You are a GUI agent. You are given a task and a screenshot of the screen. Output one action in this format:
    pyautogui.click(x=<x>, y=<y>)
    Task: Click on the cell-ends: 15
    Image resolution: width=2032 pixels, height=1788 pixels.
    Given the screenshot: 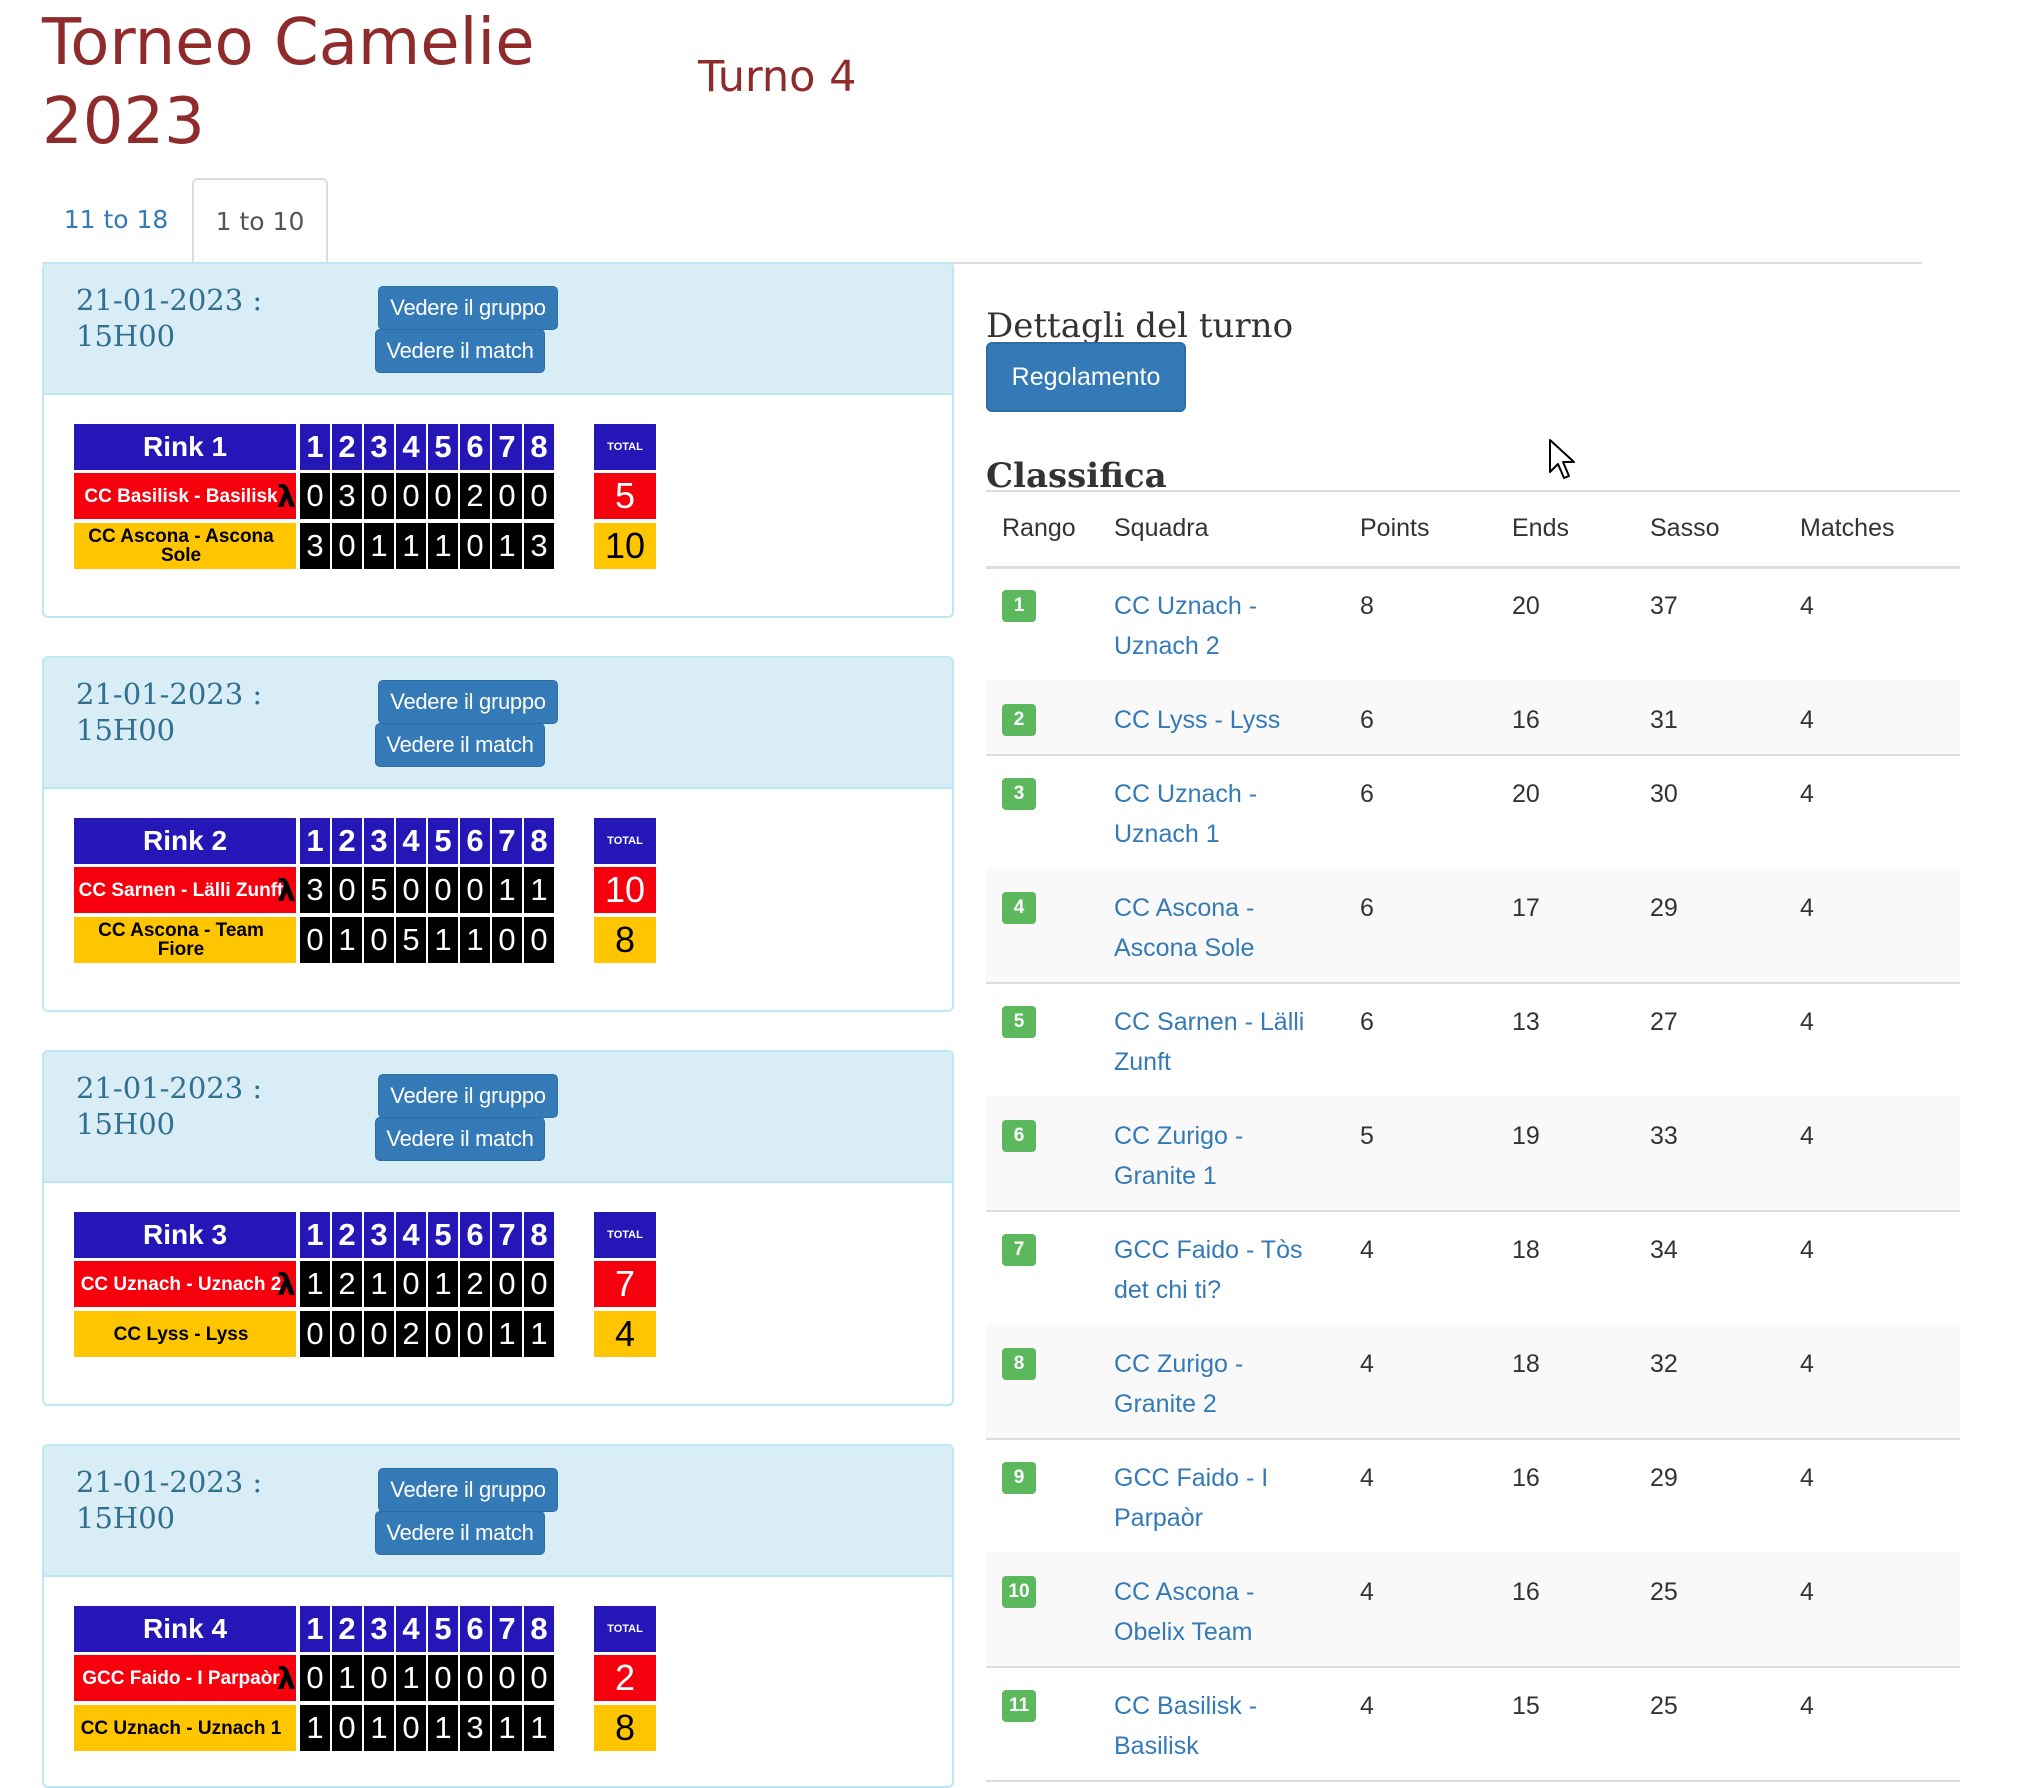 What is the action you would take?
    pyautogui.click(x=1526, y=1706)
    